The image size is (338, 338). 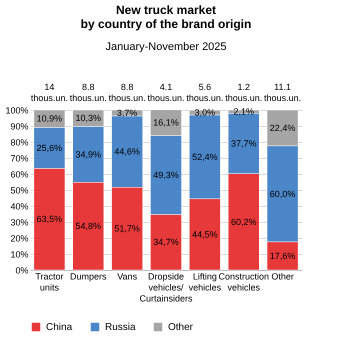 I want to click on chart-subtitle: January-November 2025, so click(x=166, y=47).